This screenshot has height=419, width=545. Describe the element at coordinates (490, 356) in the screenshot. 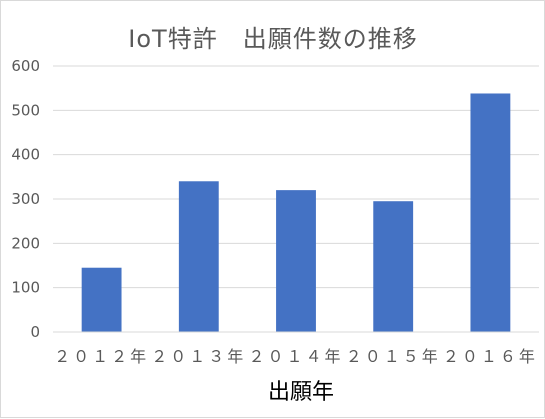

I see `x-tick-label: ２０１６年` at that location.